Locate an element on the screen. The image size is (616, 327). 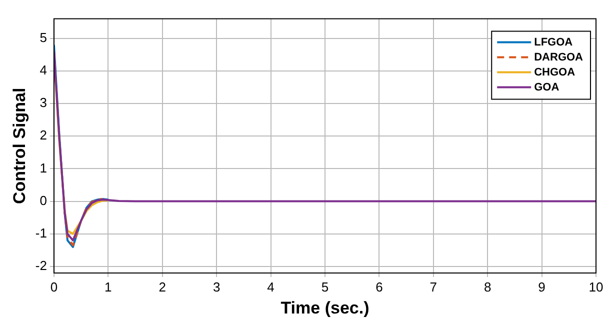
x-axis-title: Time (sec.) is located at coordinates (325, 308).